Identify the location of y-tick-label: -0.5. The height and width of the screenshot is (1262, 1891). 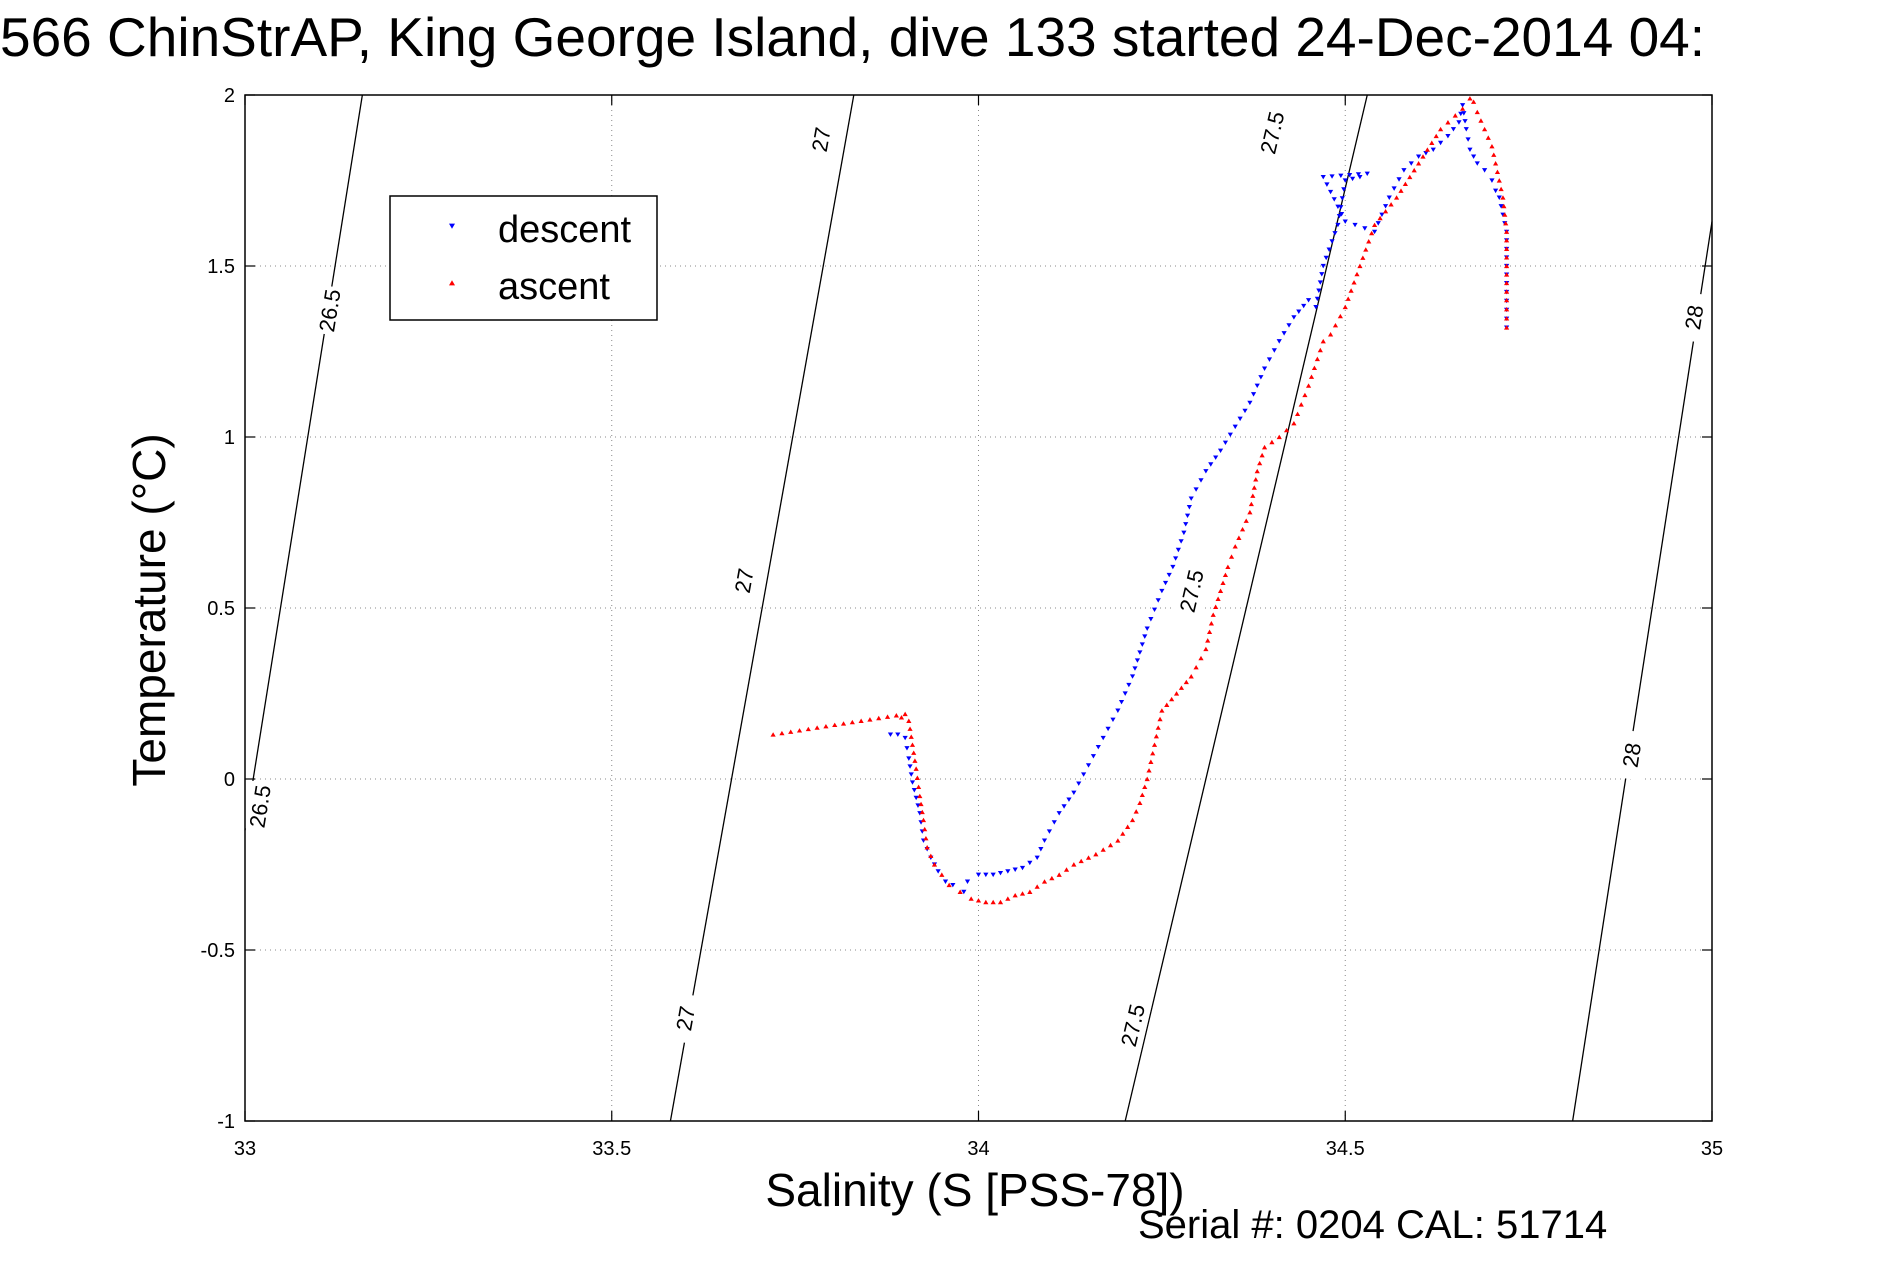
(218, 951).